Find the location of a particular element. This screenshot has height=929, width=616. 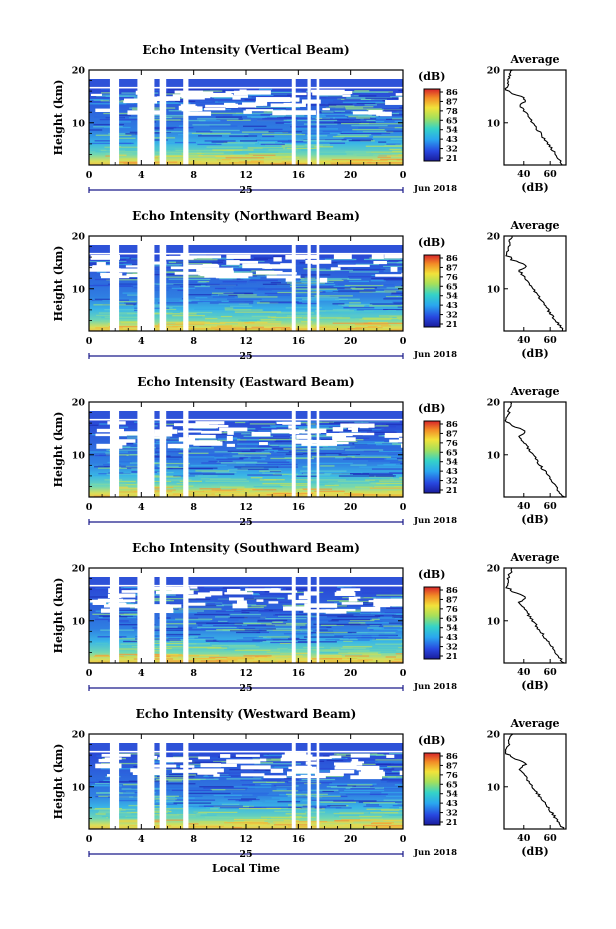

x-tick-label: 16 is located at coordinates (299, 341).